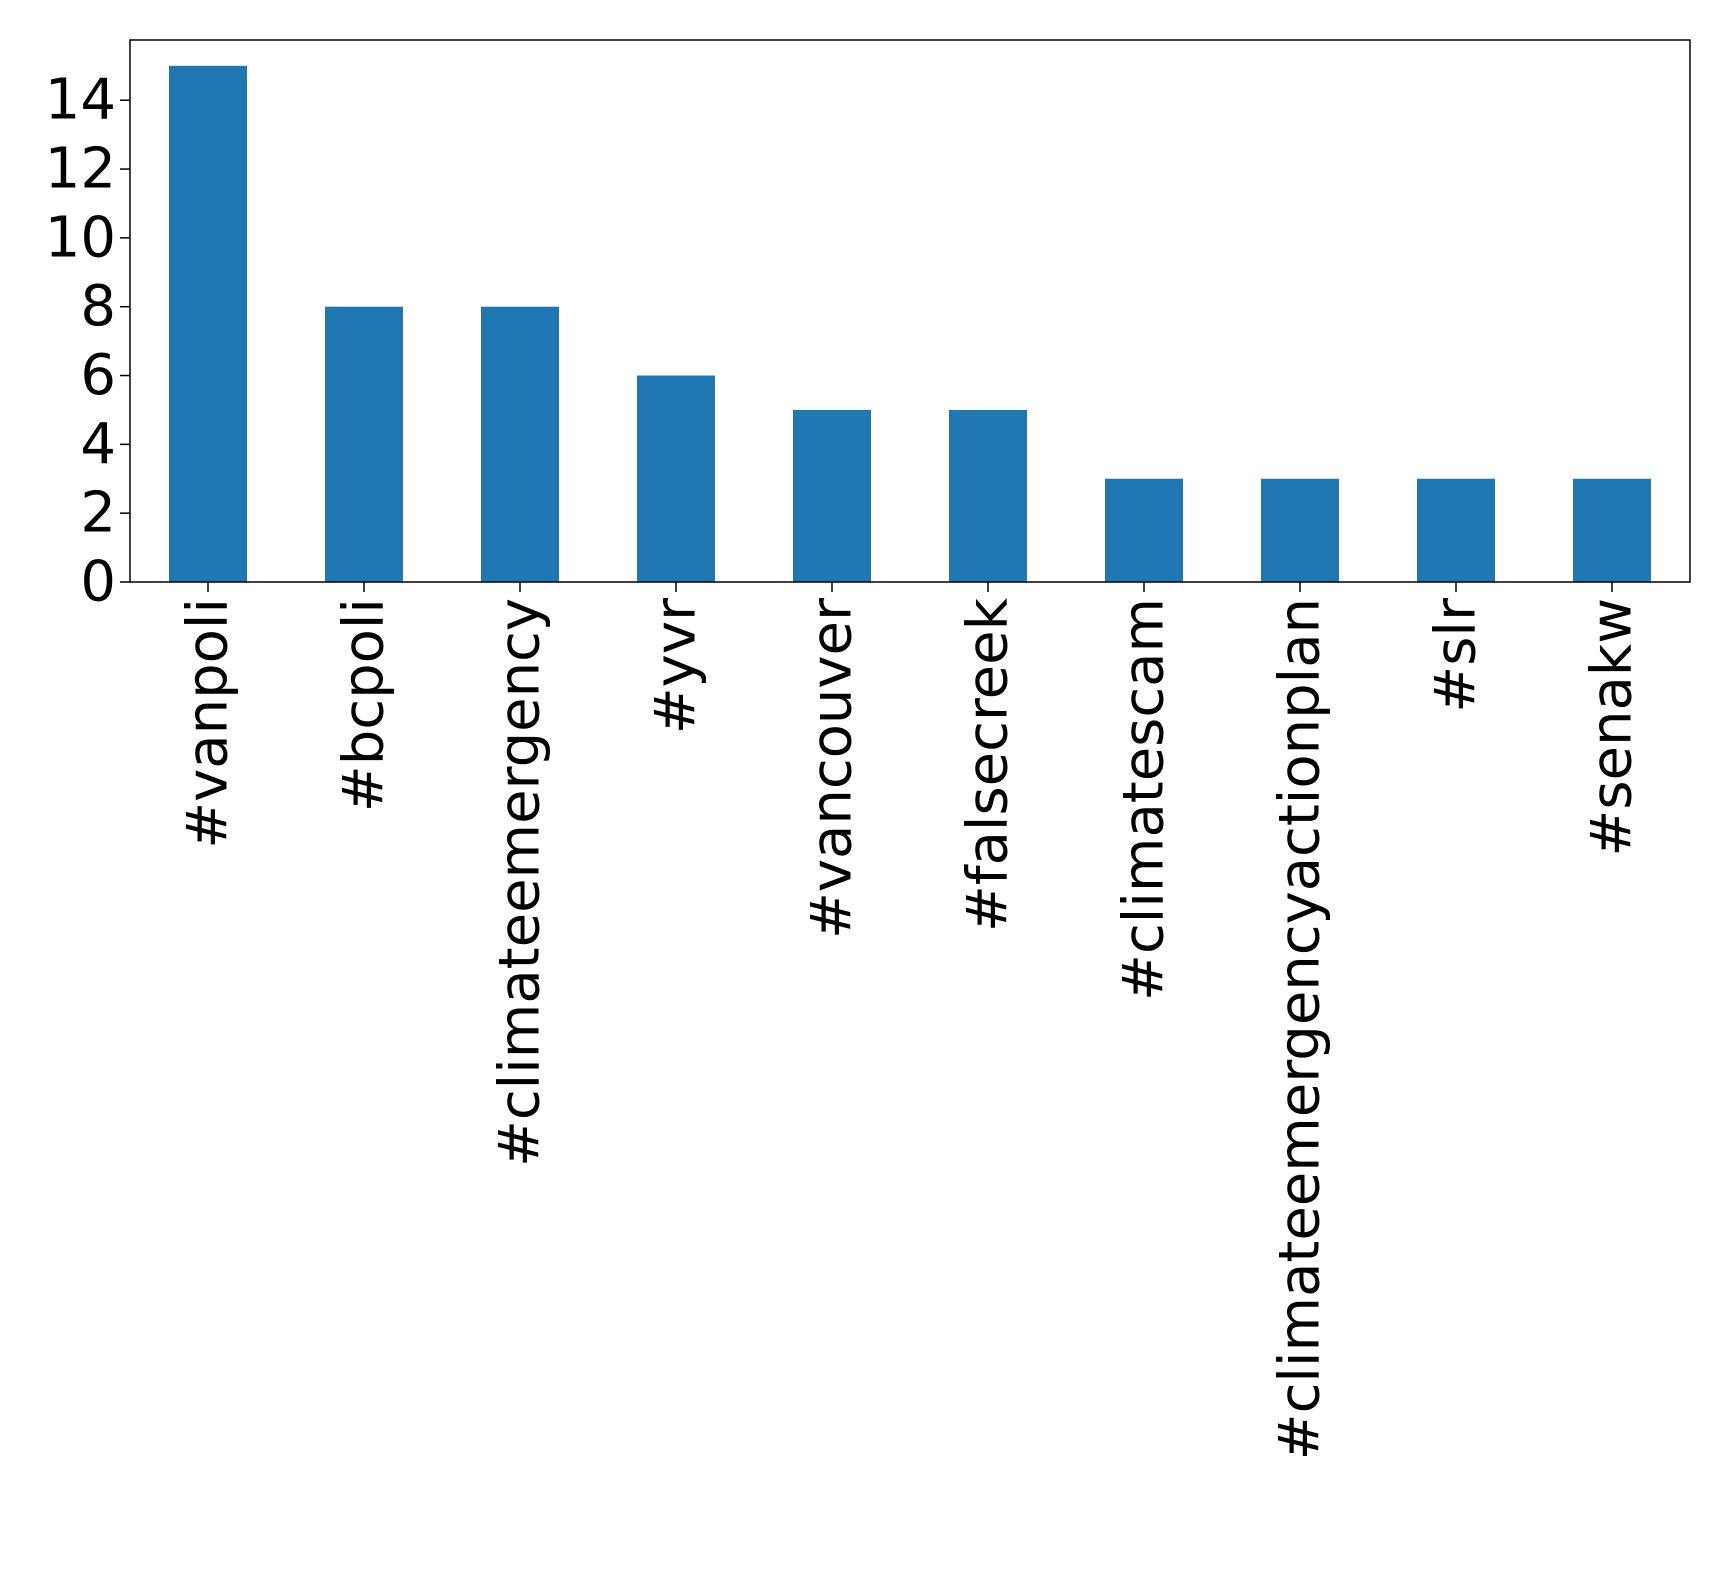  I want to click on bar-falsecreek, so click(988, 495).